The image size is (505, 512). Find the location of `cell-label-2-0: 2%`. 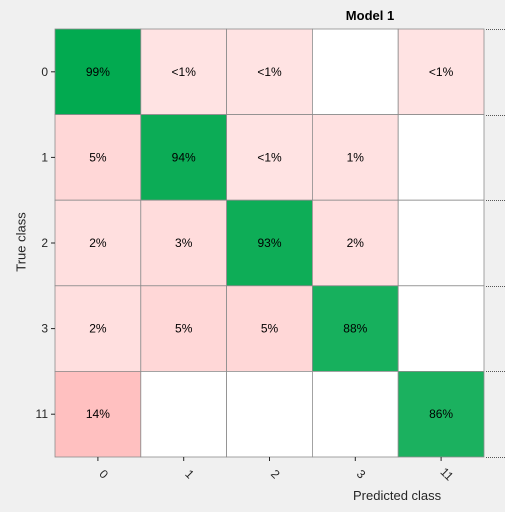

cell-label-2-0: 2% is located at coordinates (98, 243).